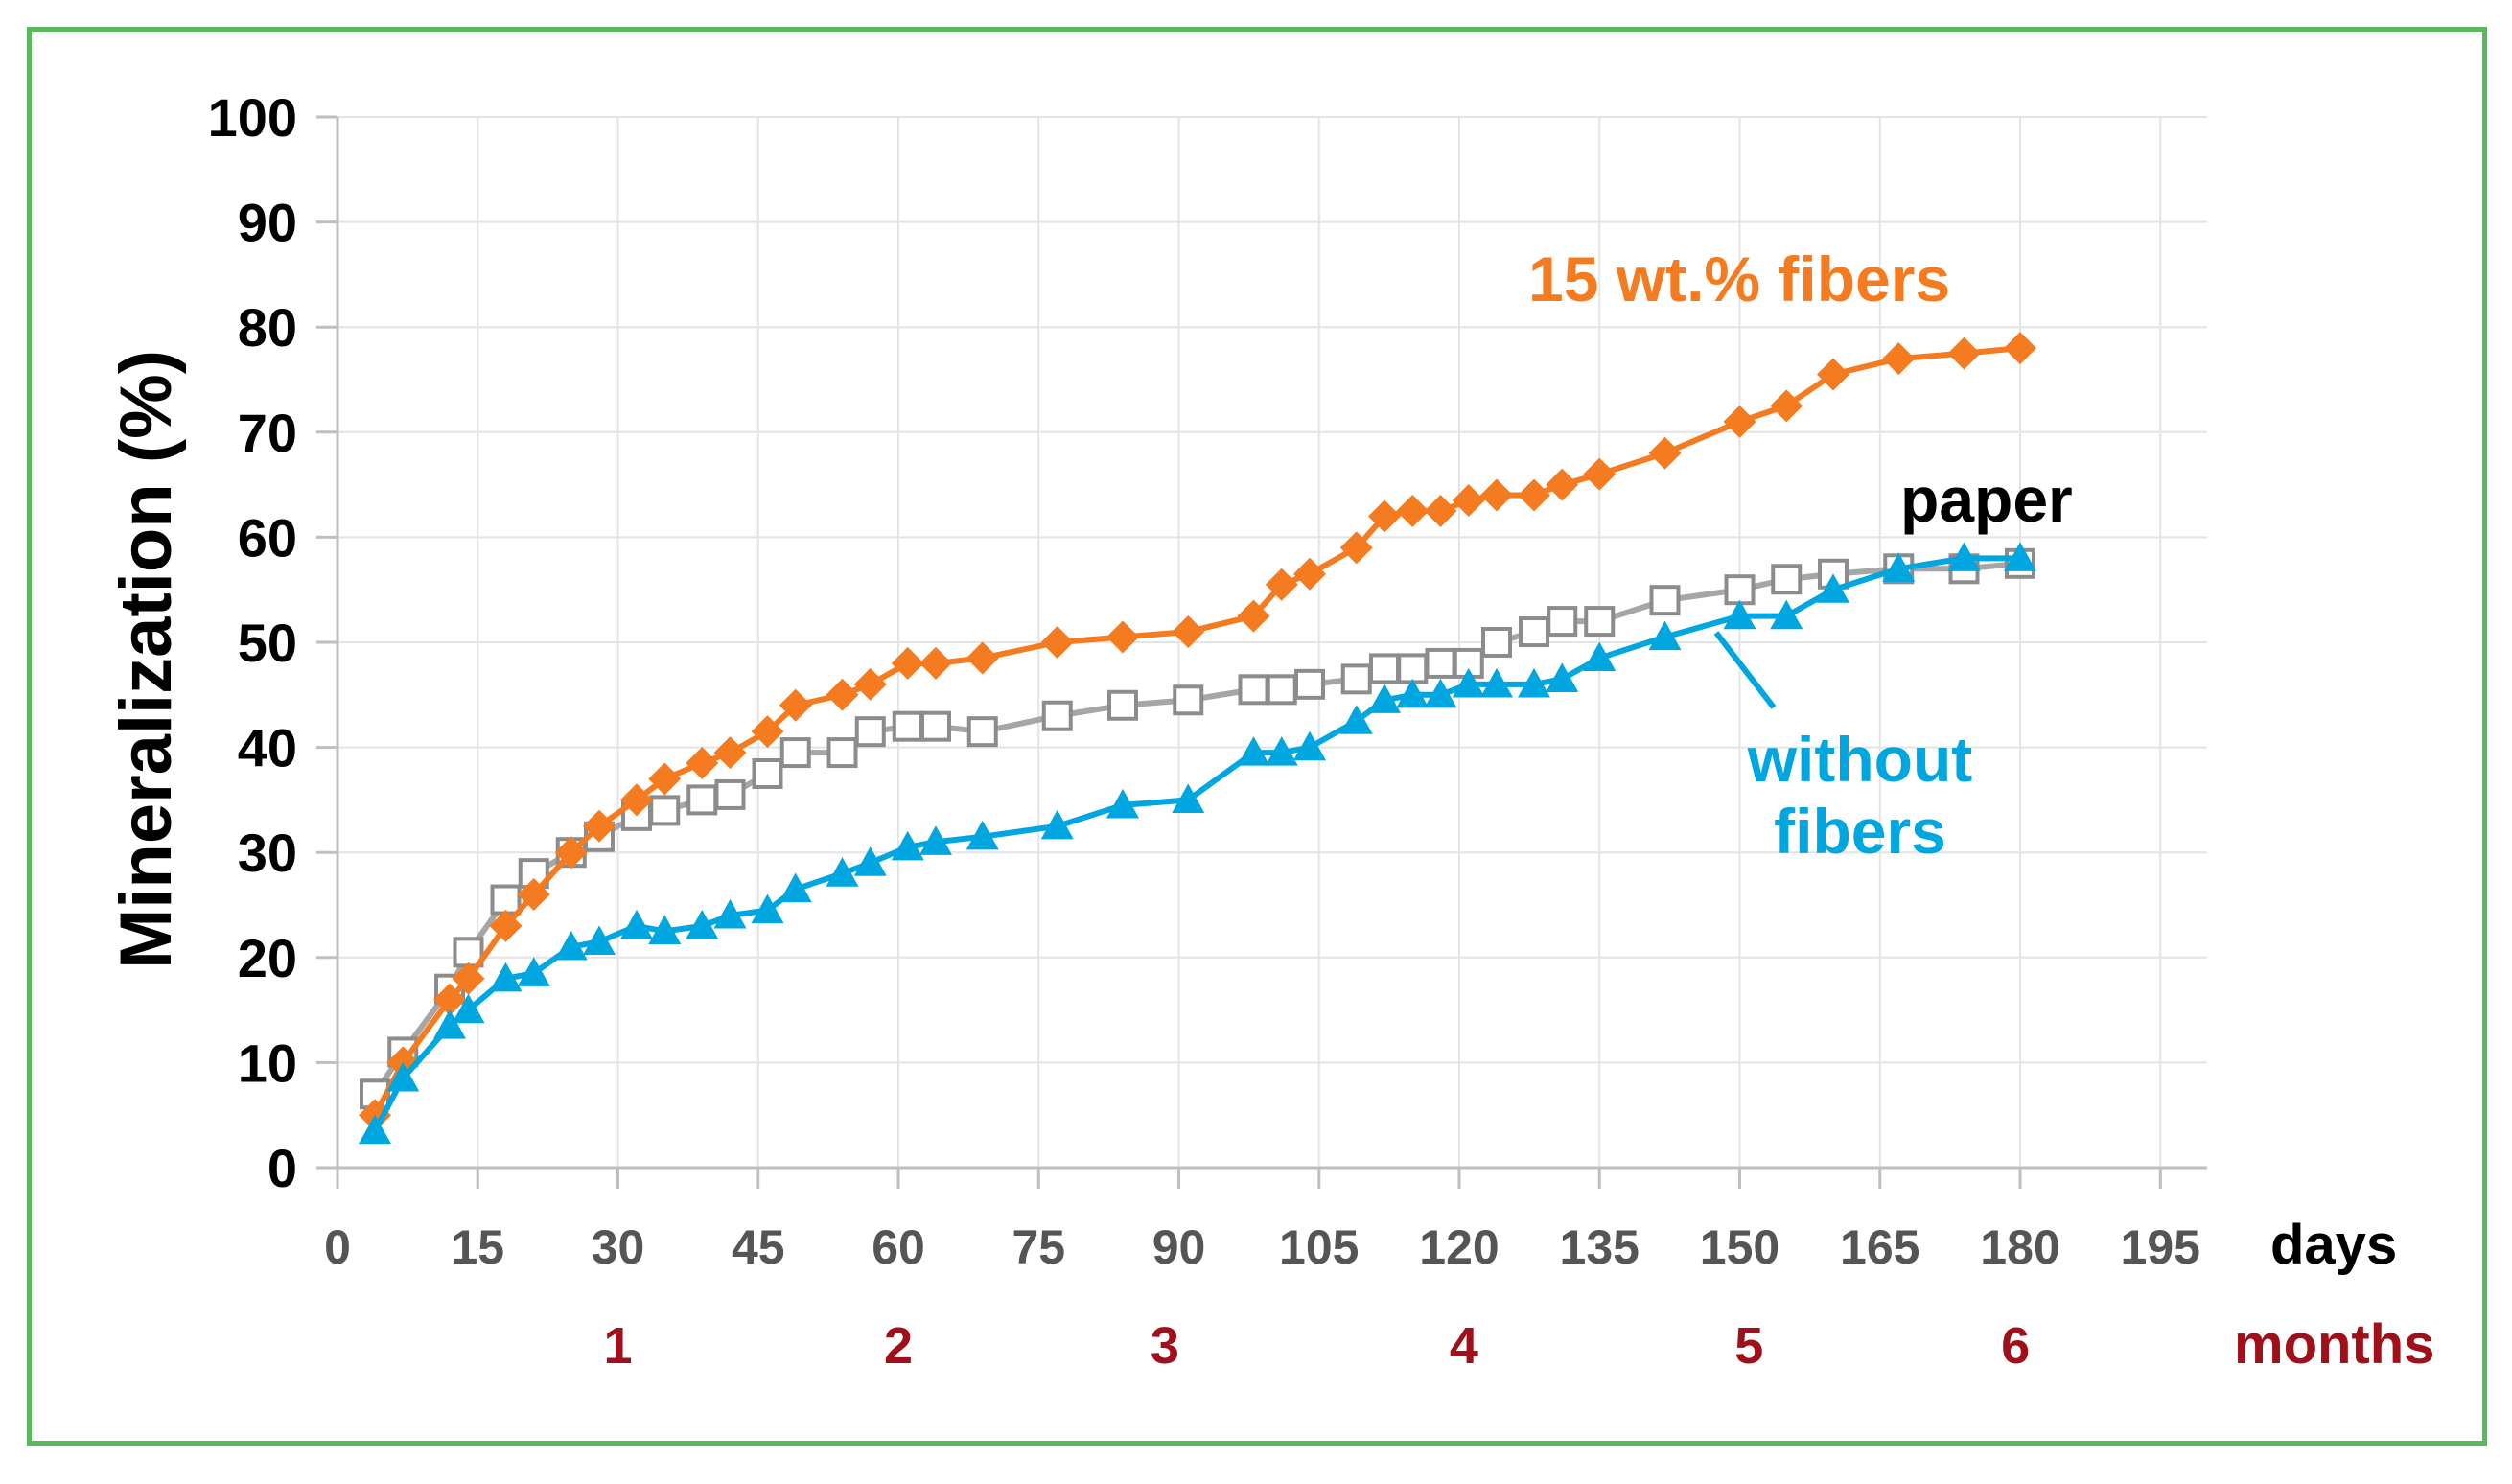 The width and height of the screenshot is (2512, 1484). I want to click on y-tick-label: 0, so click(282, 1168).